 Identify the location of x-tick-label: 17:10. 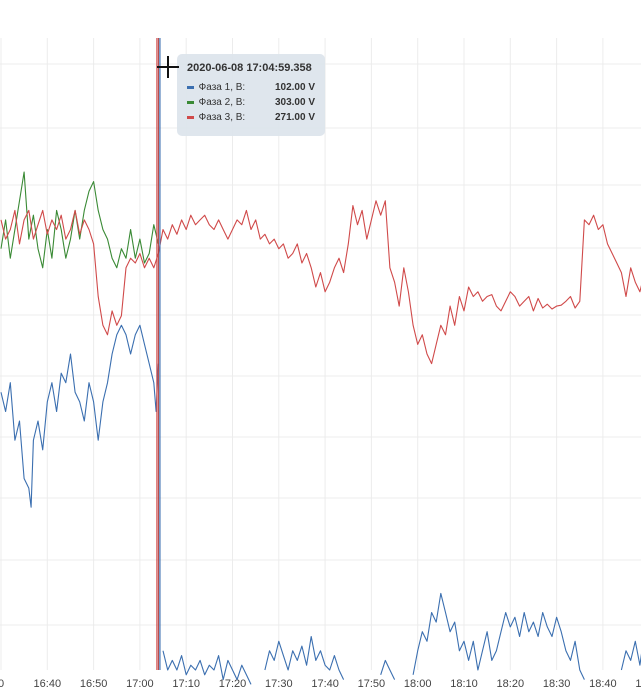
(186, 684).